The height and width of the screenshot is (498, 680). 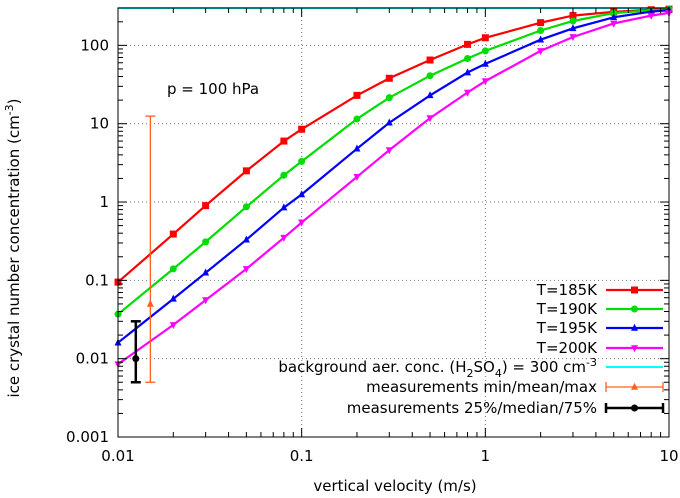 I want to click on y-axis-label: ice crystal number concentration, so click(x=14, y=273).